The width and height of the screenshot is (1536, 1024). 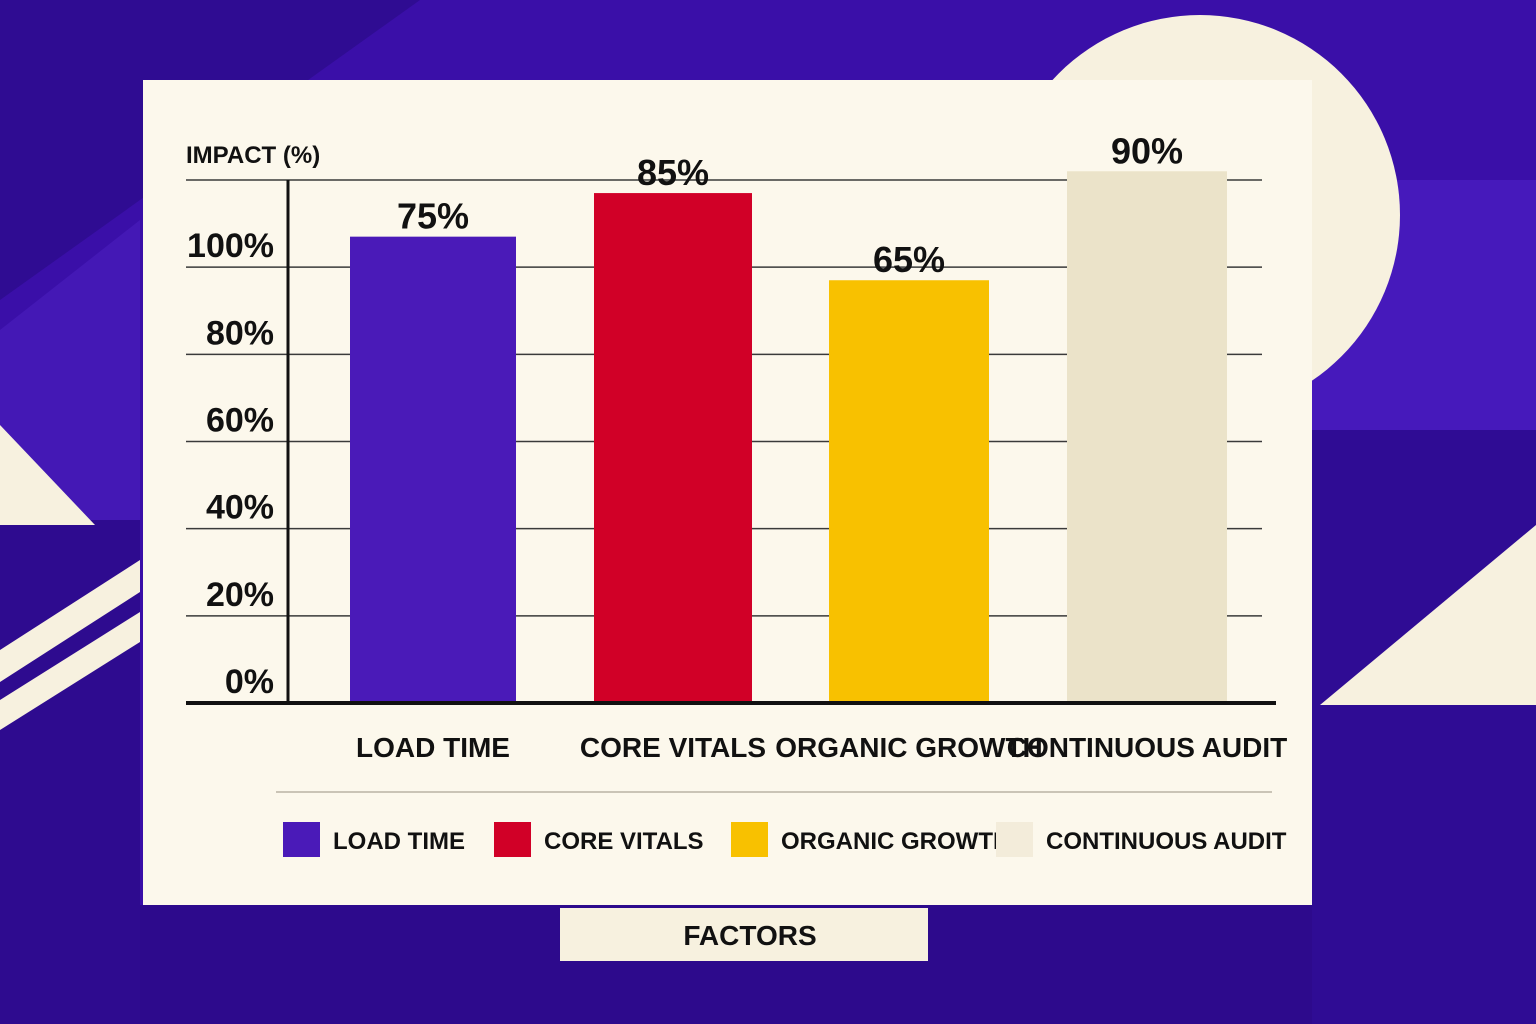 What do you see at coordinates (1166, 841) in the screenshot?
I see `legend-label: CONTINUOUS AUDIT` at bounding box center [1166, 841].